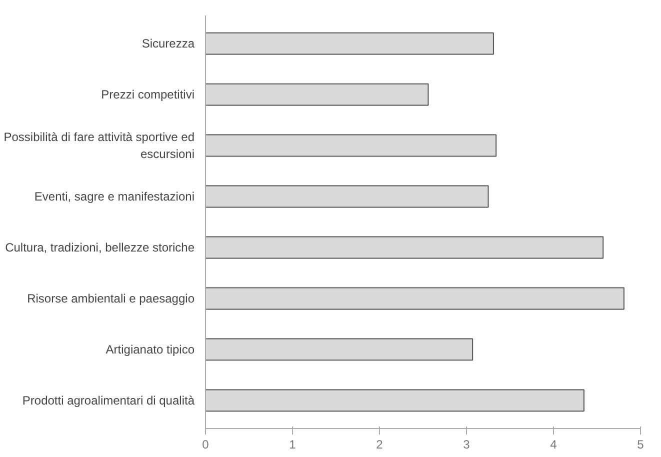 The image size is (661, 457). What do you see at coordinates (640, 445) in the screenshot?
I see `x-tick-label: 5` at bounding box center [640, 445].